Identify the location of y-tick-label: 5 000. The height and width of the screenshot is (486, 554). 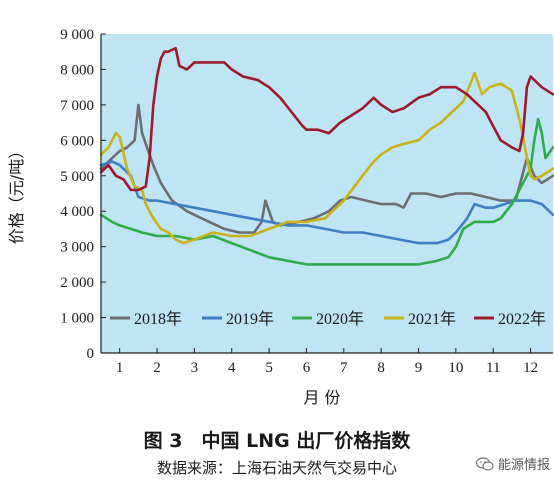
(77, 177).